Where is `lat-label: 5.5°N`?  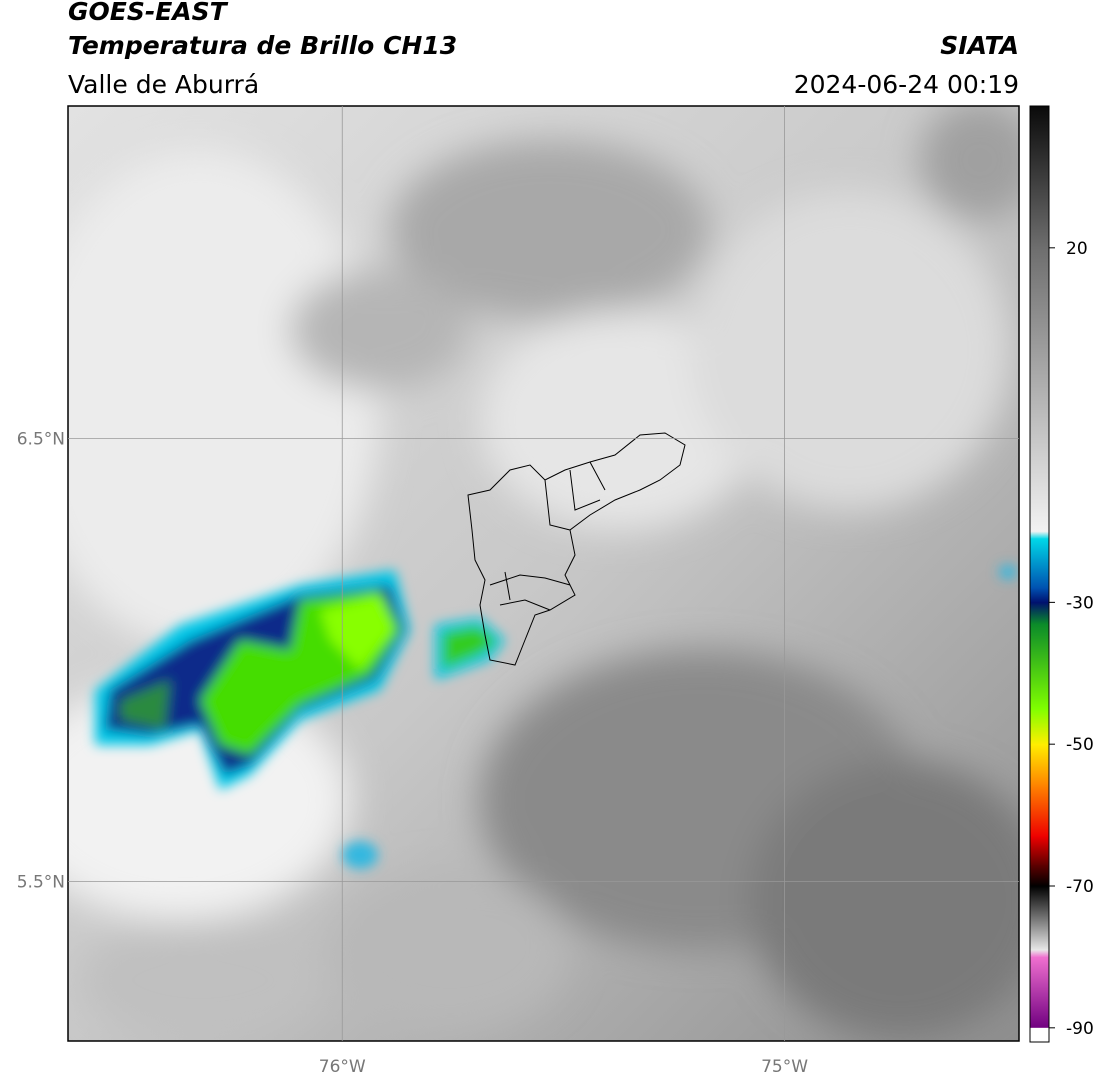 lat-label: 5.5°N is located at coordinates (41, 882).